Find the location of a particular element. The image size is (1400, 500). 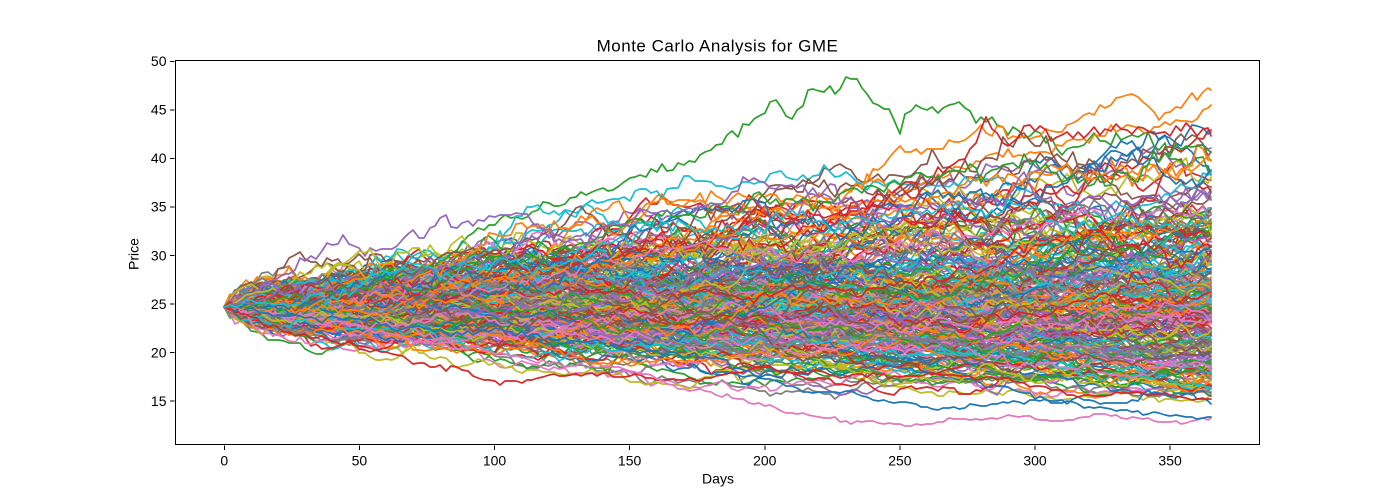

svg-text: 25 is located at coordinates (159, 304).